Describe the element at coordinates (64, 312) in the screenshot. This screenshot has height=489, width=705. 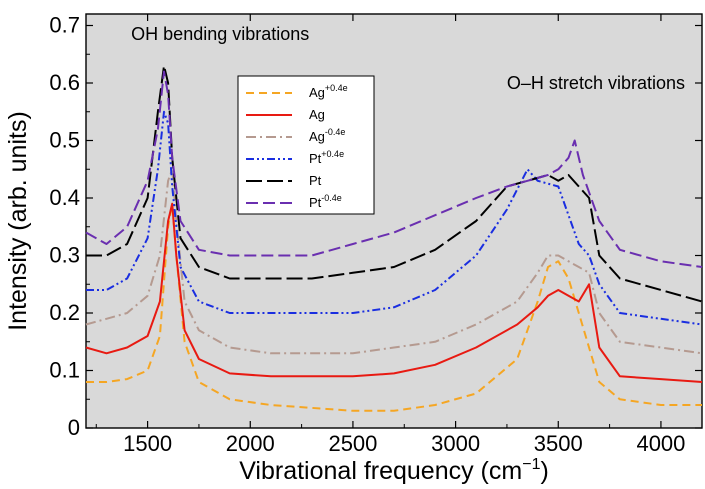
I see `y-tick-label-2: 0.2` at that location.